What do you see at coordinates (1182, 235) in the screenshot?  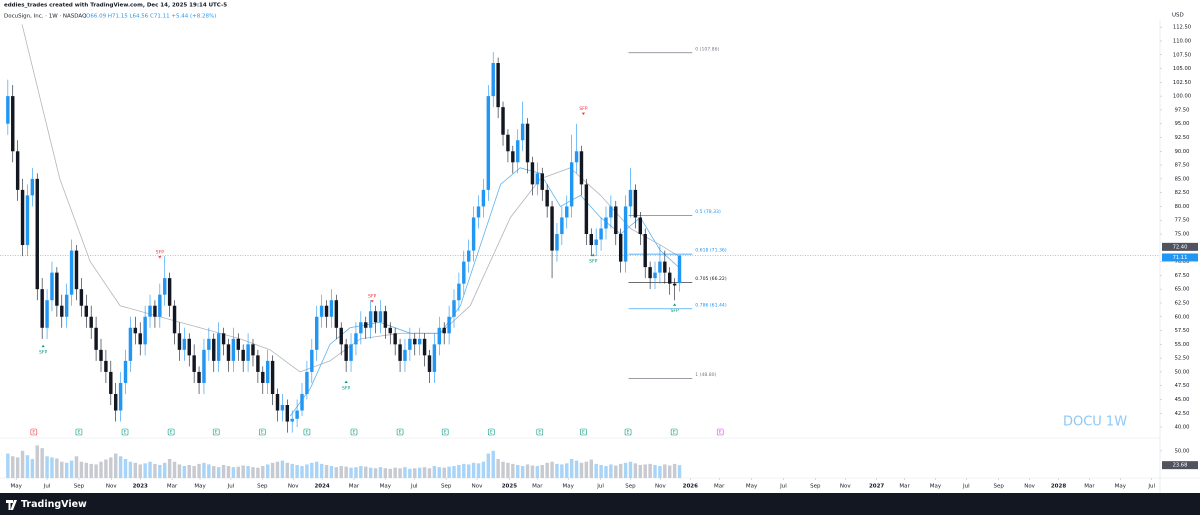 I see `y-tick-label: 75.00` at bounding box center [1182, 235].